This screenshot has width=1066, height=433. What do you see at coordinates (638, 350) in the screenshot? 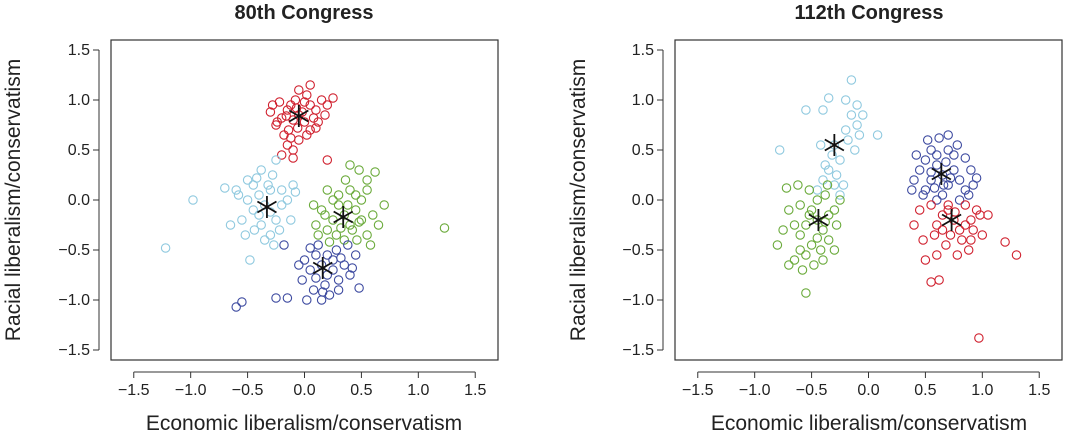
I see `y-tick-label: −1.5` at bounding box center [638, 350].